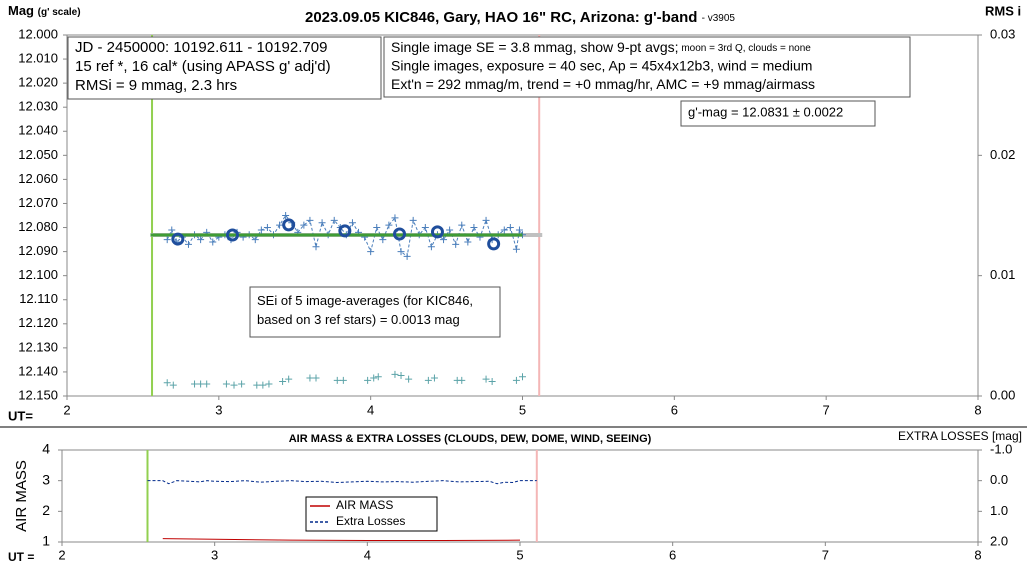 This screenshot has height=568, width=1027. I want to click on y-axis-label-text: Mag, so click(21, 10).